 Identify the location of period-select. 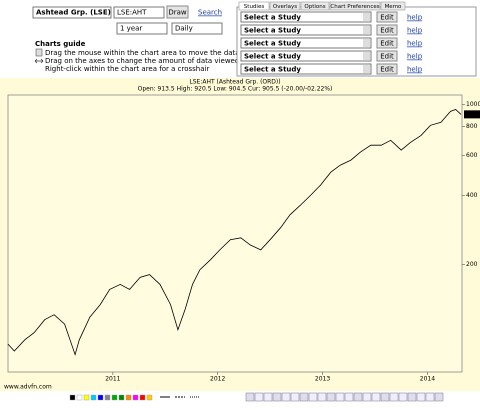
(142, 28).